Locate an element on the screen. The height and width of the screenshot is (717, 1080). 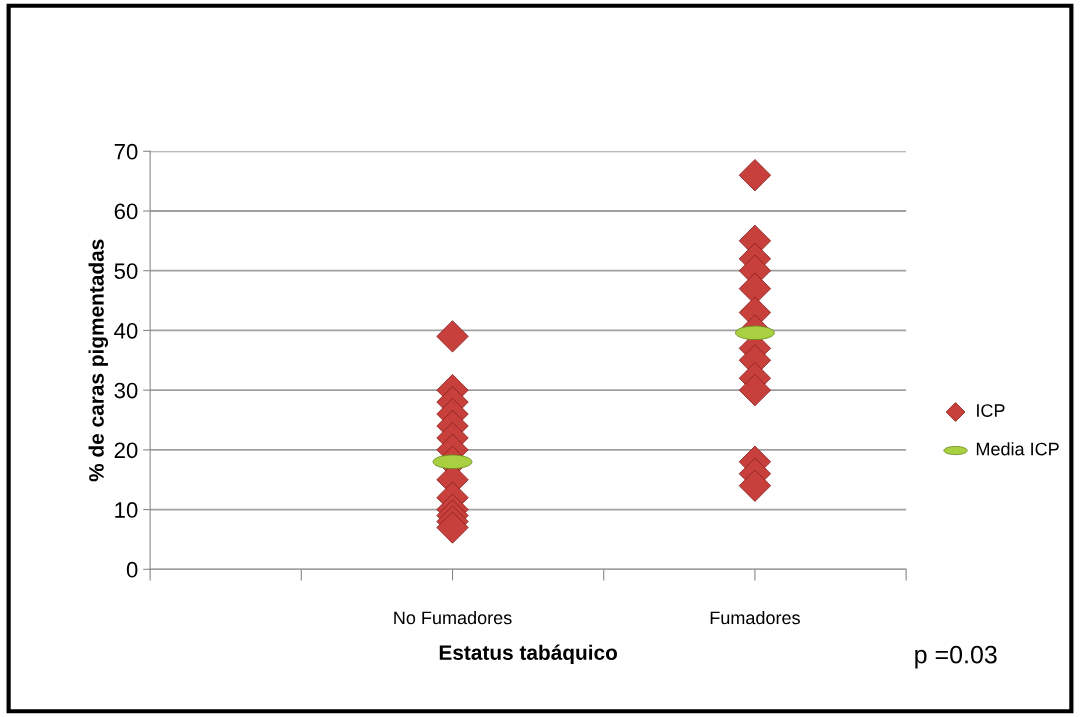
y-tick-label: 20 is located at coordinates (126, 450).